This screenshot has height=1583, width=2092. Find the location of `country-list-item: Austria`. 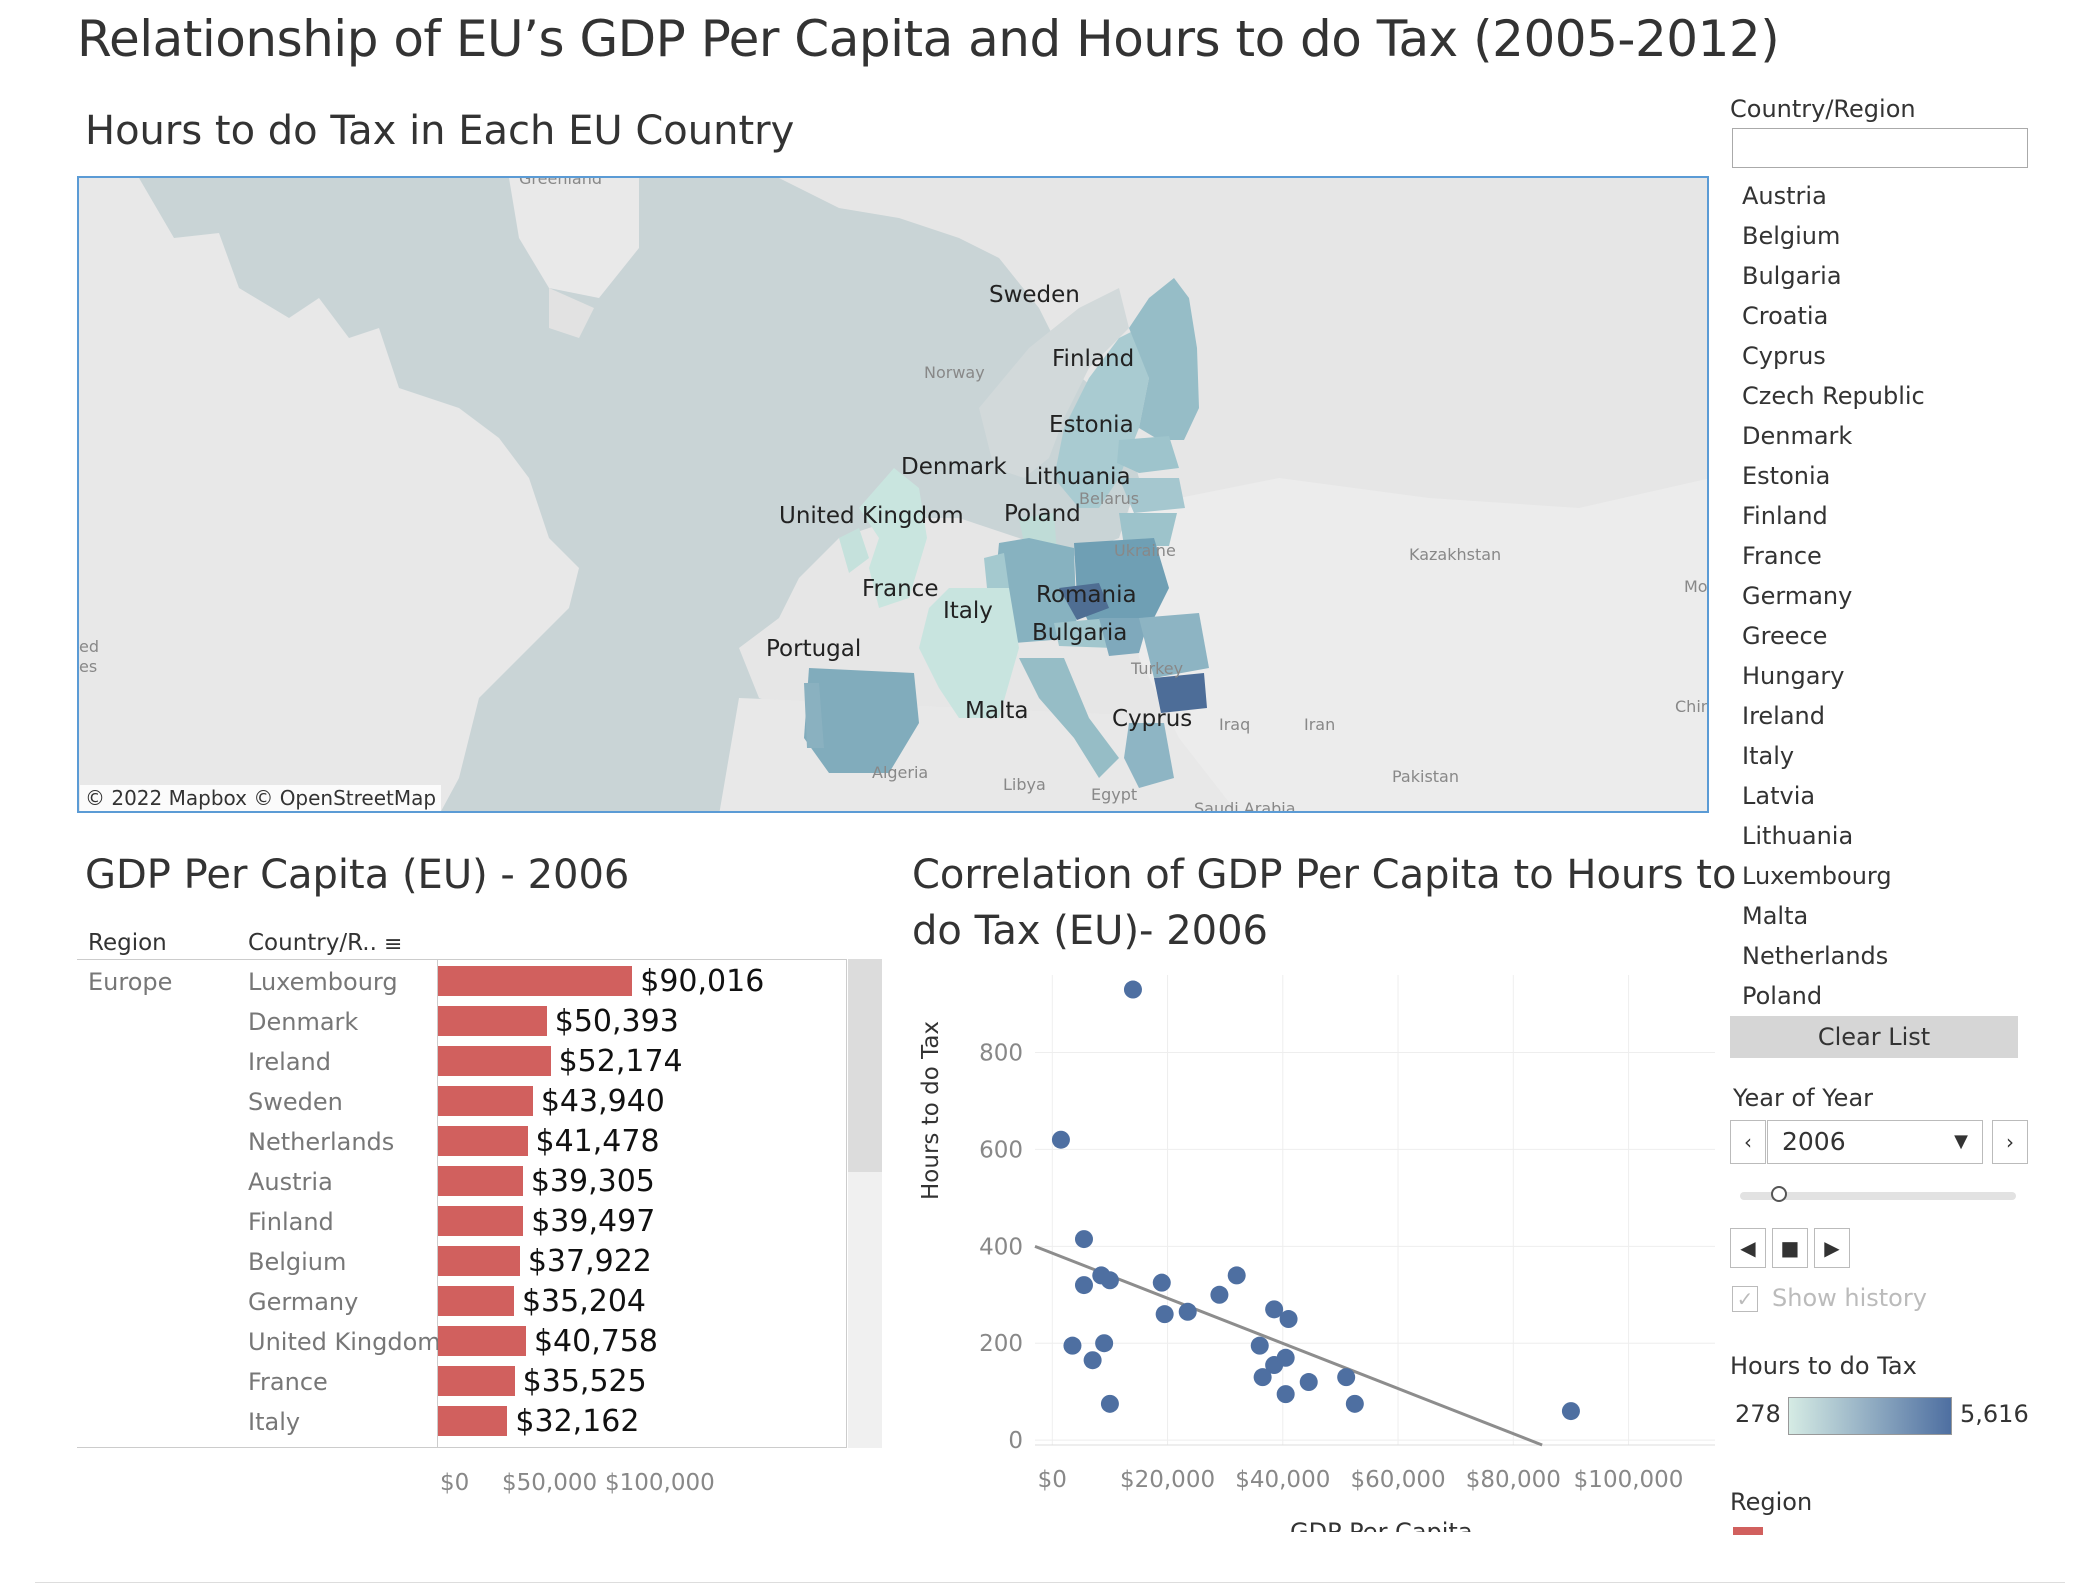

country-list-item: Austria is located at coordinates (1784, 196).